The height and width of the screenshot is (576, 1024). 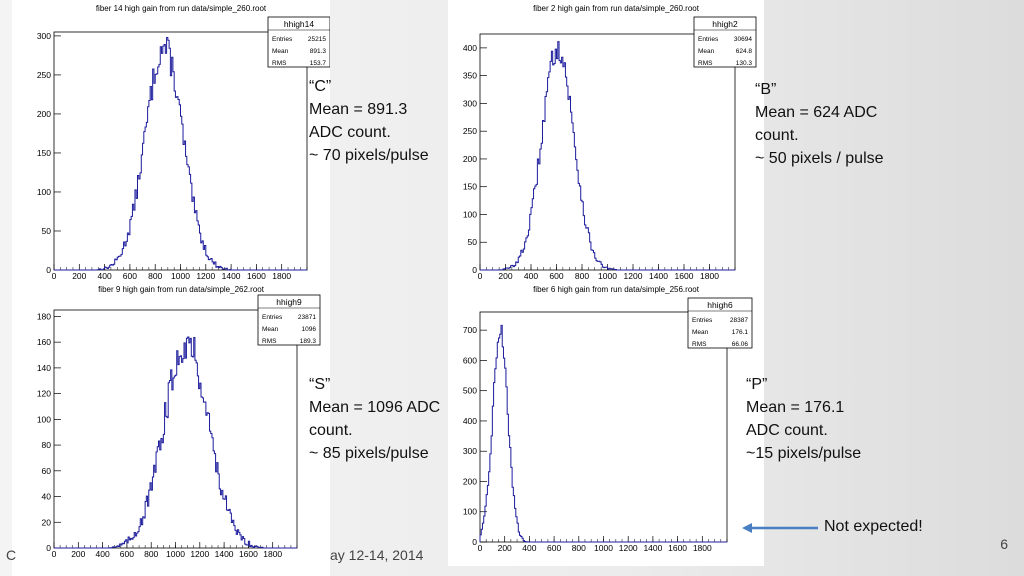 I want to click on stats-name: hhigh2, so click(x=725, y=24).